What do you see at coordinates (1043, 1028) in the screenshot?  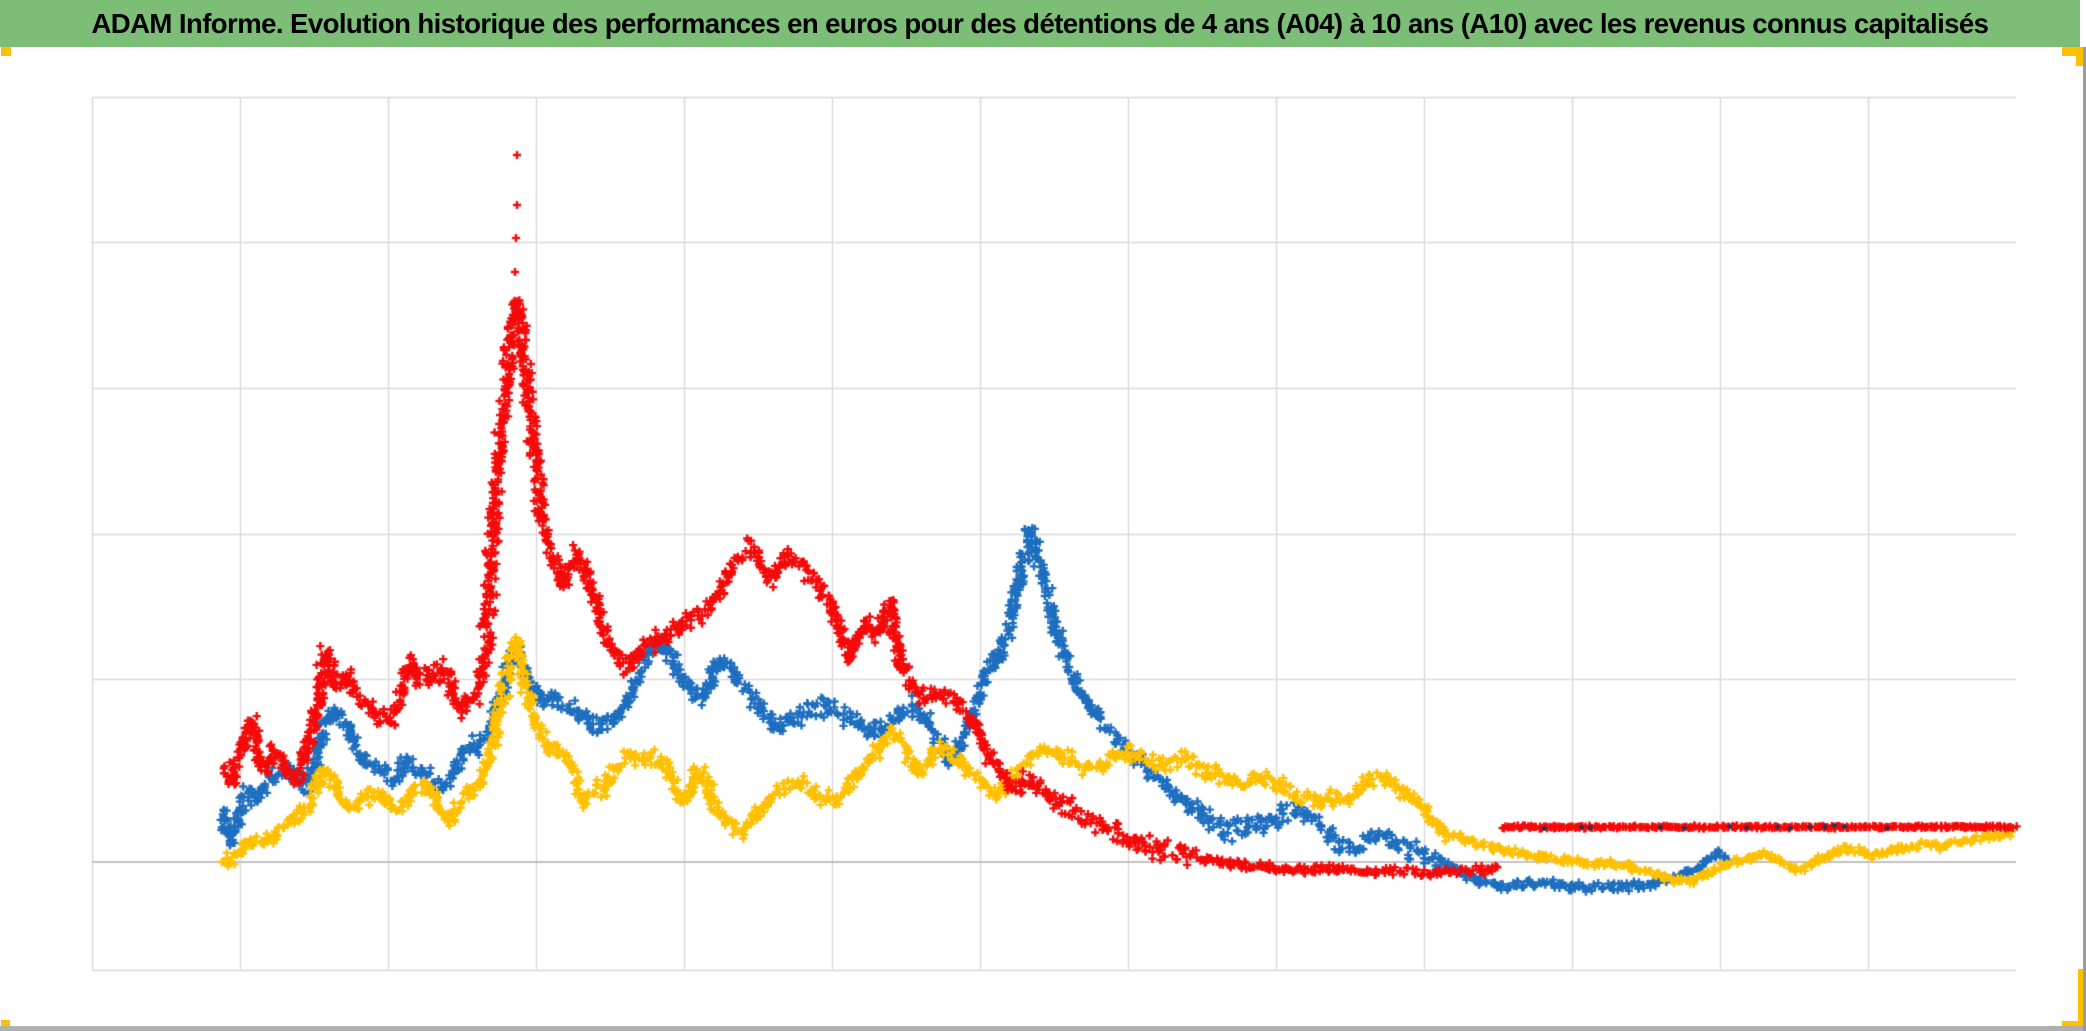 I see `bottom-edge-bar` at bounding box center [1043, 1028].